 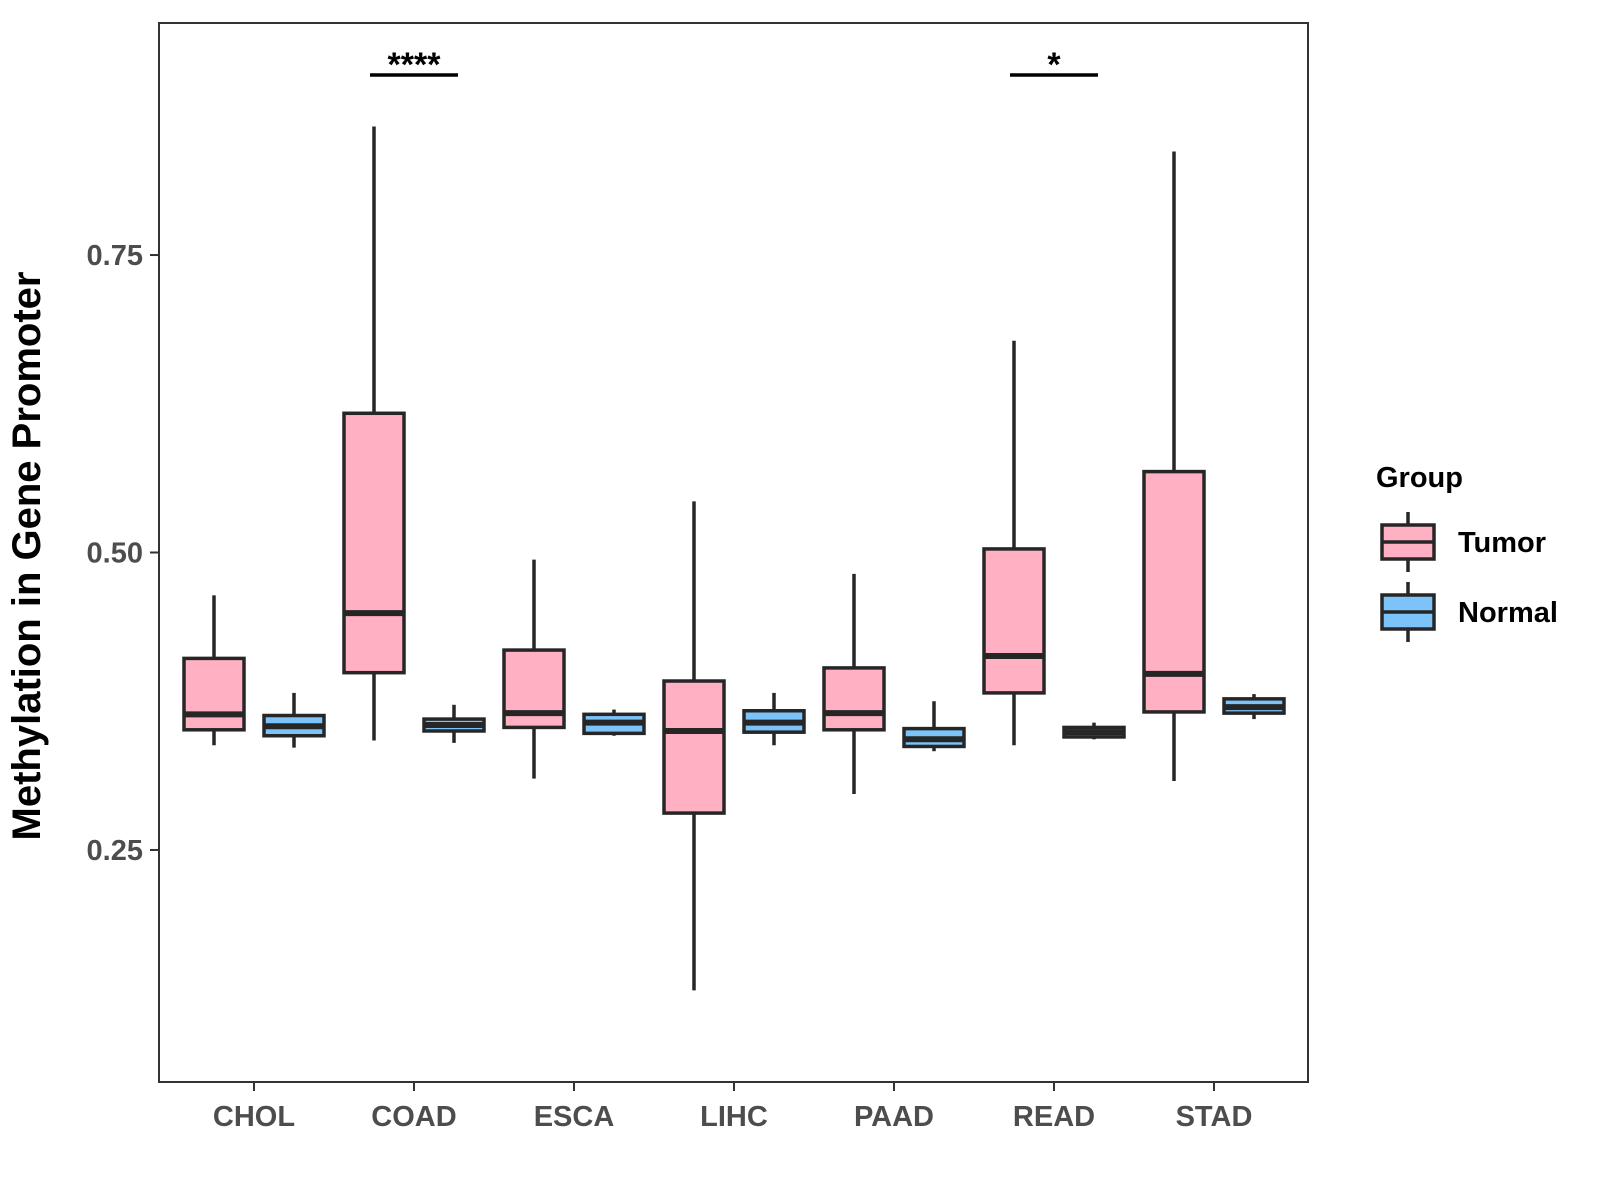 I want to click on y-tick-label-0-25: 0.25, so click(x=115, y=851).